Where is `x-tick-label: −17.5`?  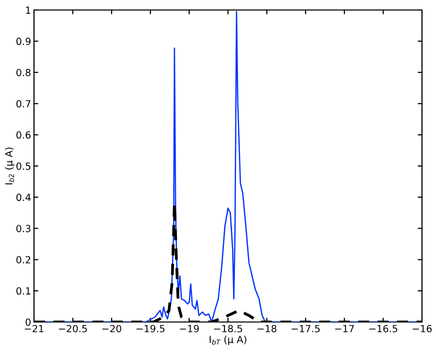
x-tick-label: −17.5 is located at coordinates (306, 328).